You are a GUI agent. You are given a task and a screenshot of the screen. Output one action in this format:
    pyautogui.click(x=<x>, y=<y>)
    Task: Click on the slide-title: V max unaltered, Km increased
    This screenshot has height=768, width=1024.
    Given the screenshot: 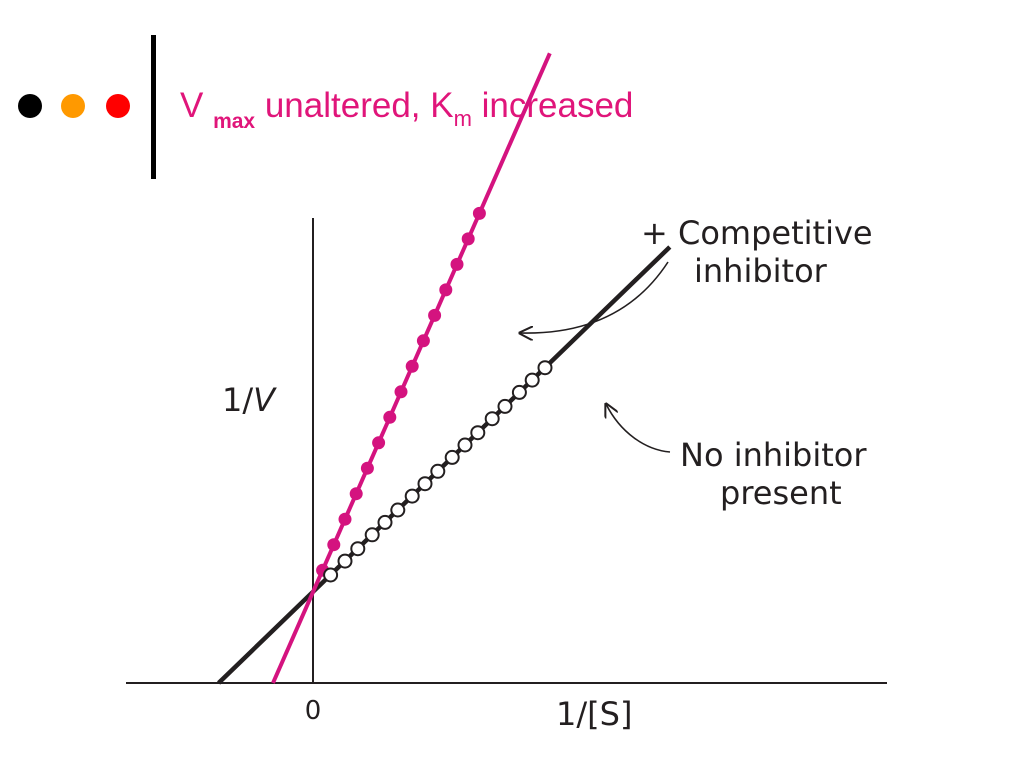 What is the action you would take?
    pyautogui.click(x=406, y=108)
    